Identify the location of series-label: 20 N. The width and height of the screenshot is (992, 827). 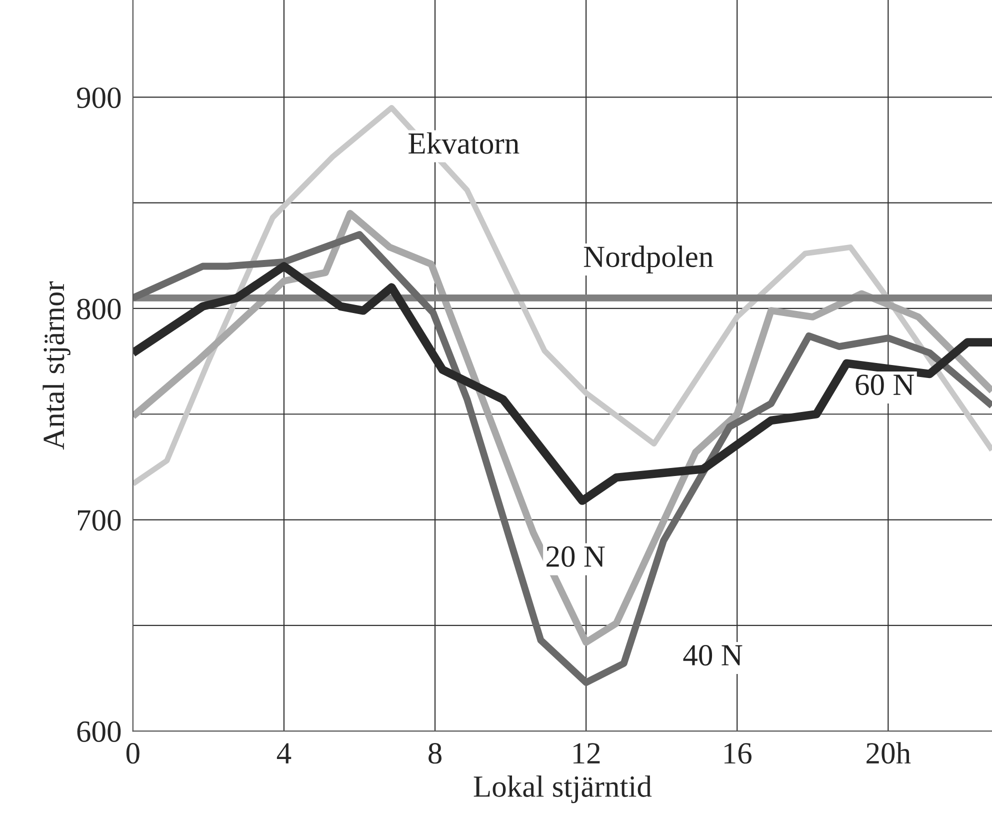
(575, 556).